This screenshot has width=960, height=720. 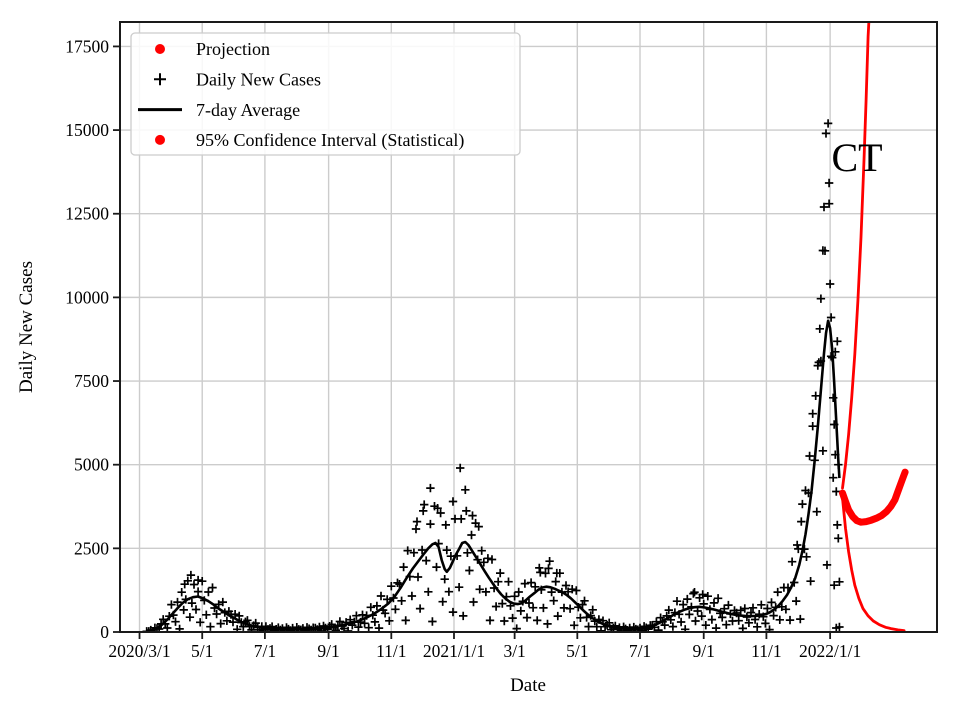 What do you see at coordinates (528, 685) in the screenshot?
I see `x-axis-label: Date` at bounding box center [528, 685].